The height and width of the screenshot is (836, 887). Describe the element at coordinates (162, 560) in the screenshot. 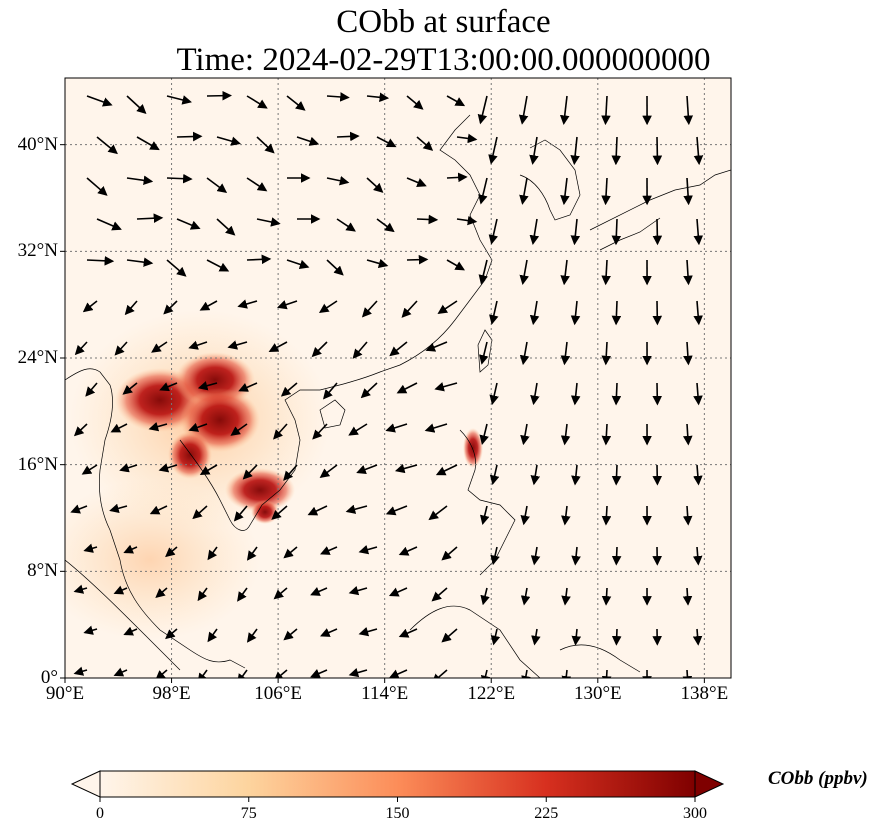

I see `plume-region-coast` at that location.